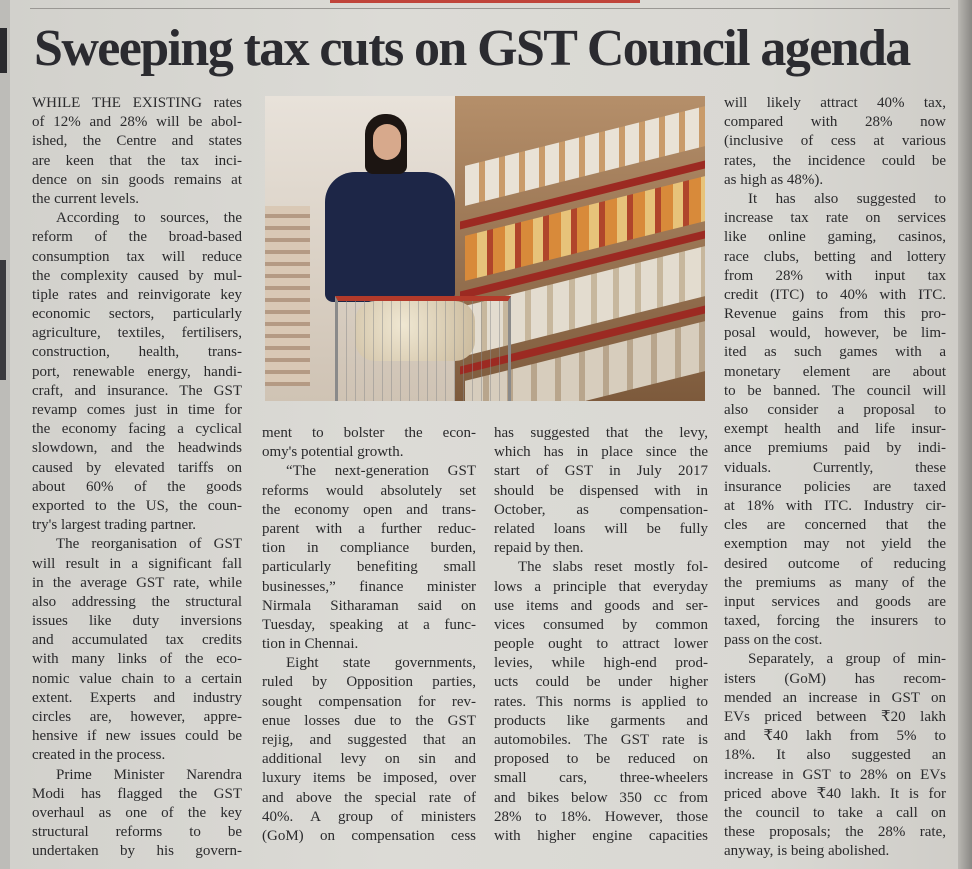  What do you see at coordinates (835, 467) in the screenshot?
I see `text-line: viduals. Currently, these` at bounding box center [835, 467].